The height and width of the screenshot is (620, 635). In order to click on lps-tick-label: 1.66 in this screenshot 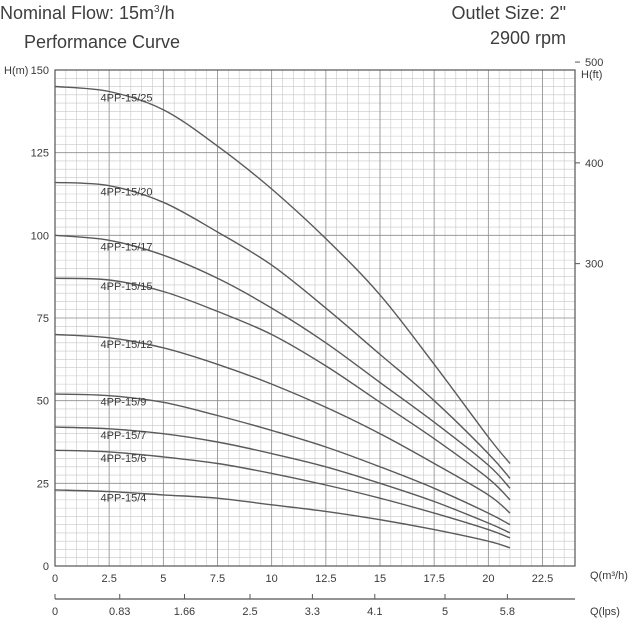, I will do `click(184, 612)`.